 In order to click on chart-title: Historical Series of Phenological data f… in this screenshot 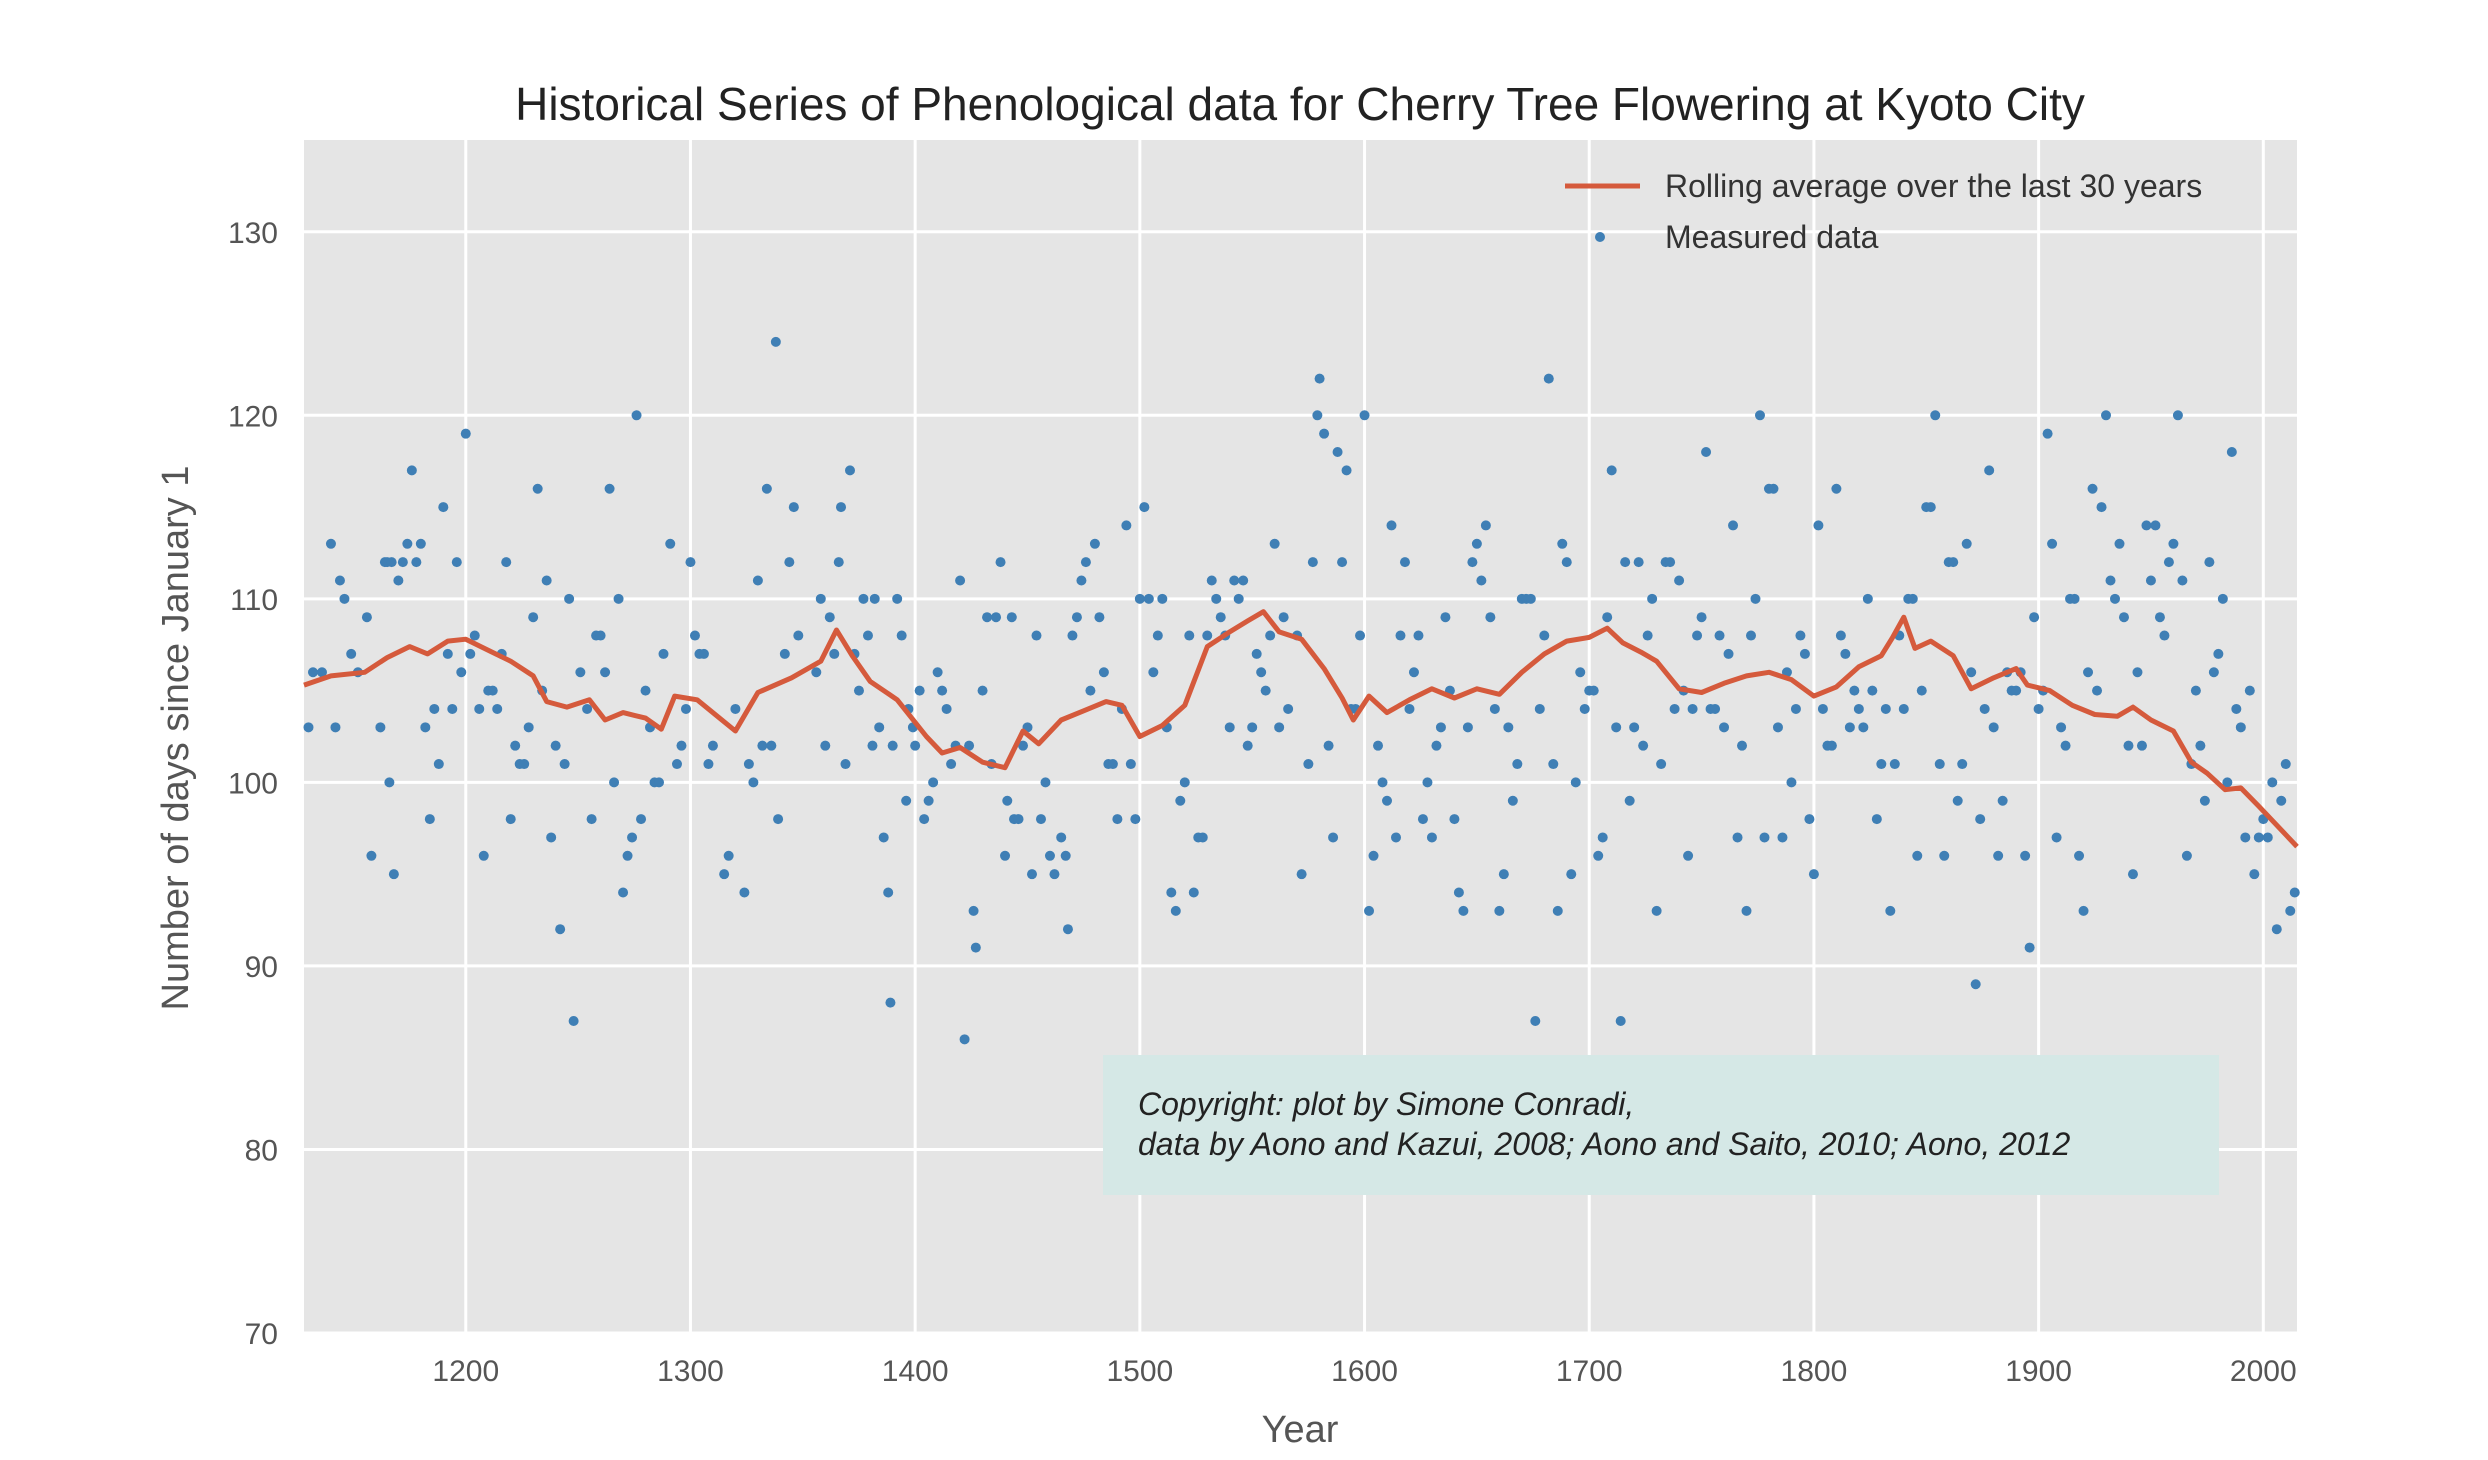, I will do `click(1300, 104)`.